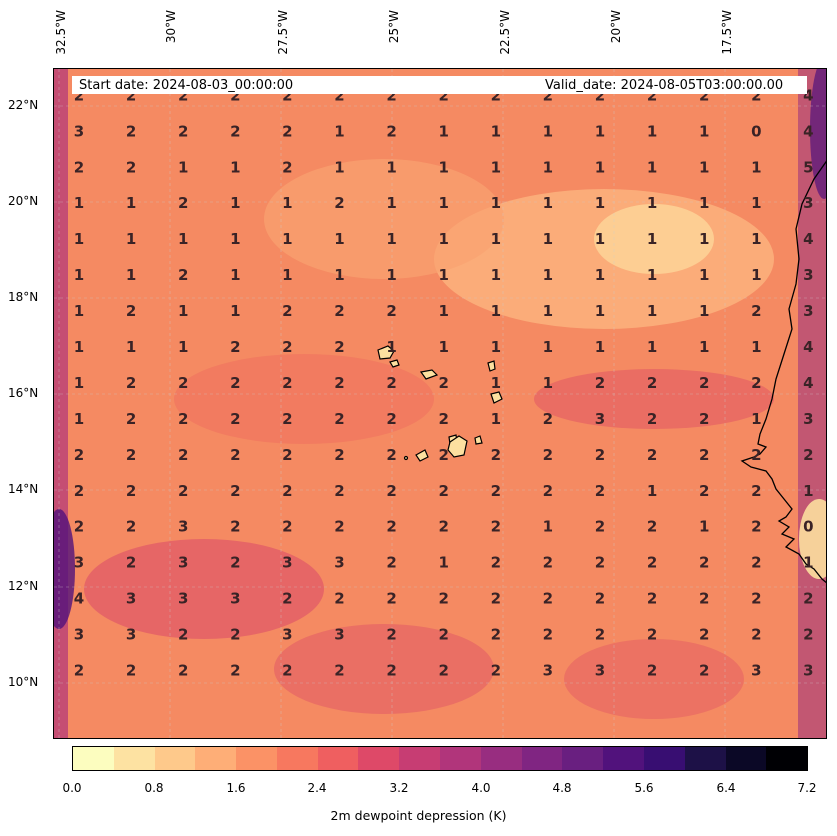 The height and width of the screenshot is (836, 837). Describe the element at coordinates (726, 788) in the screenshot. I see `colorbar-tick-label: 6.4` at that location.